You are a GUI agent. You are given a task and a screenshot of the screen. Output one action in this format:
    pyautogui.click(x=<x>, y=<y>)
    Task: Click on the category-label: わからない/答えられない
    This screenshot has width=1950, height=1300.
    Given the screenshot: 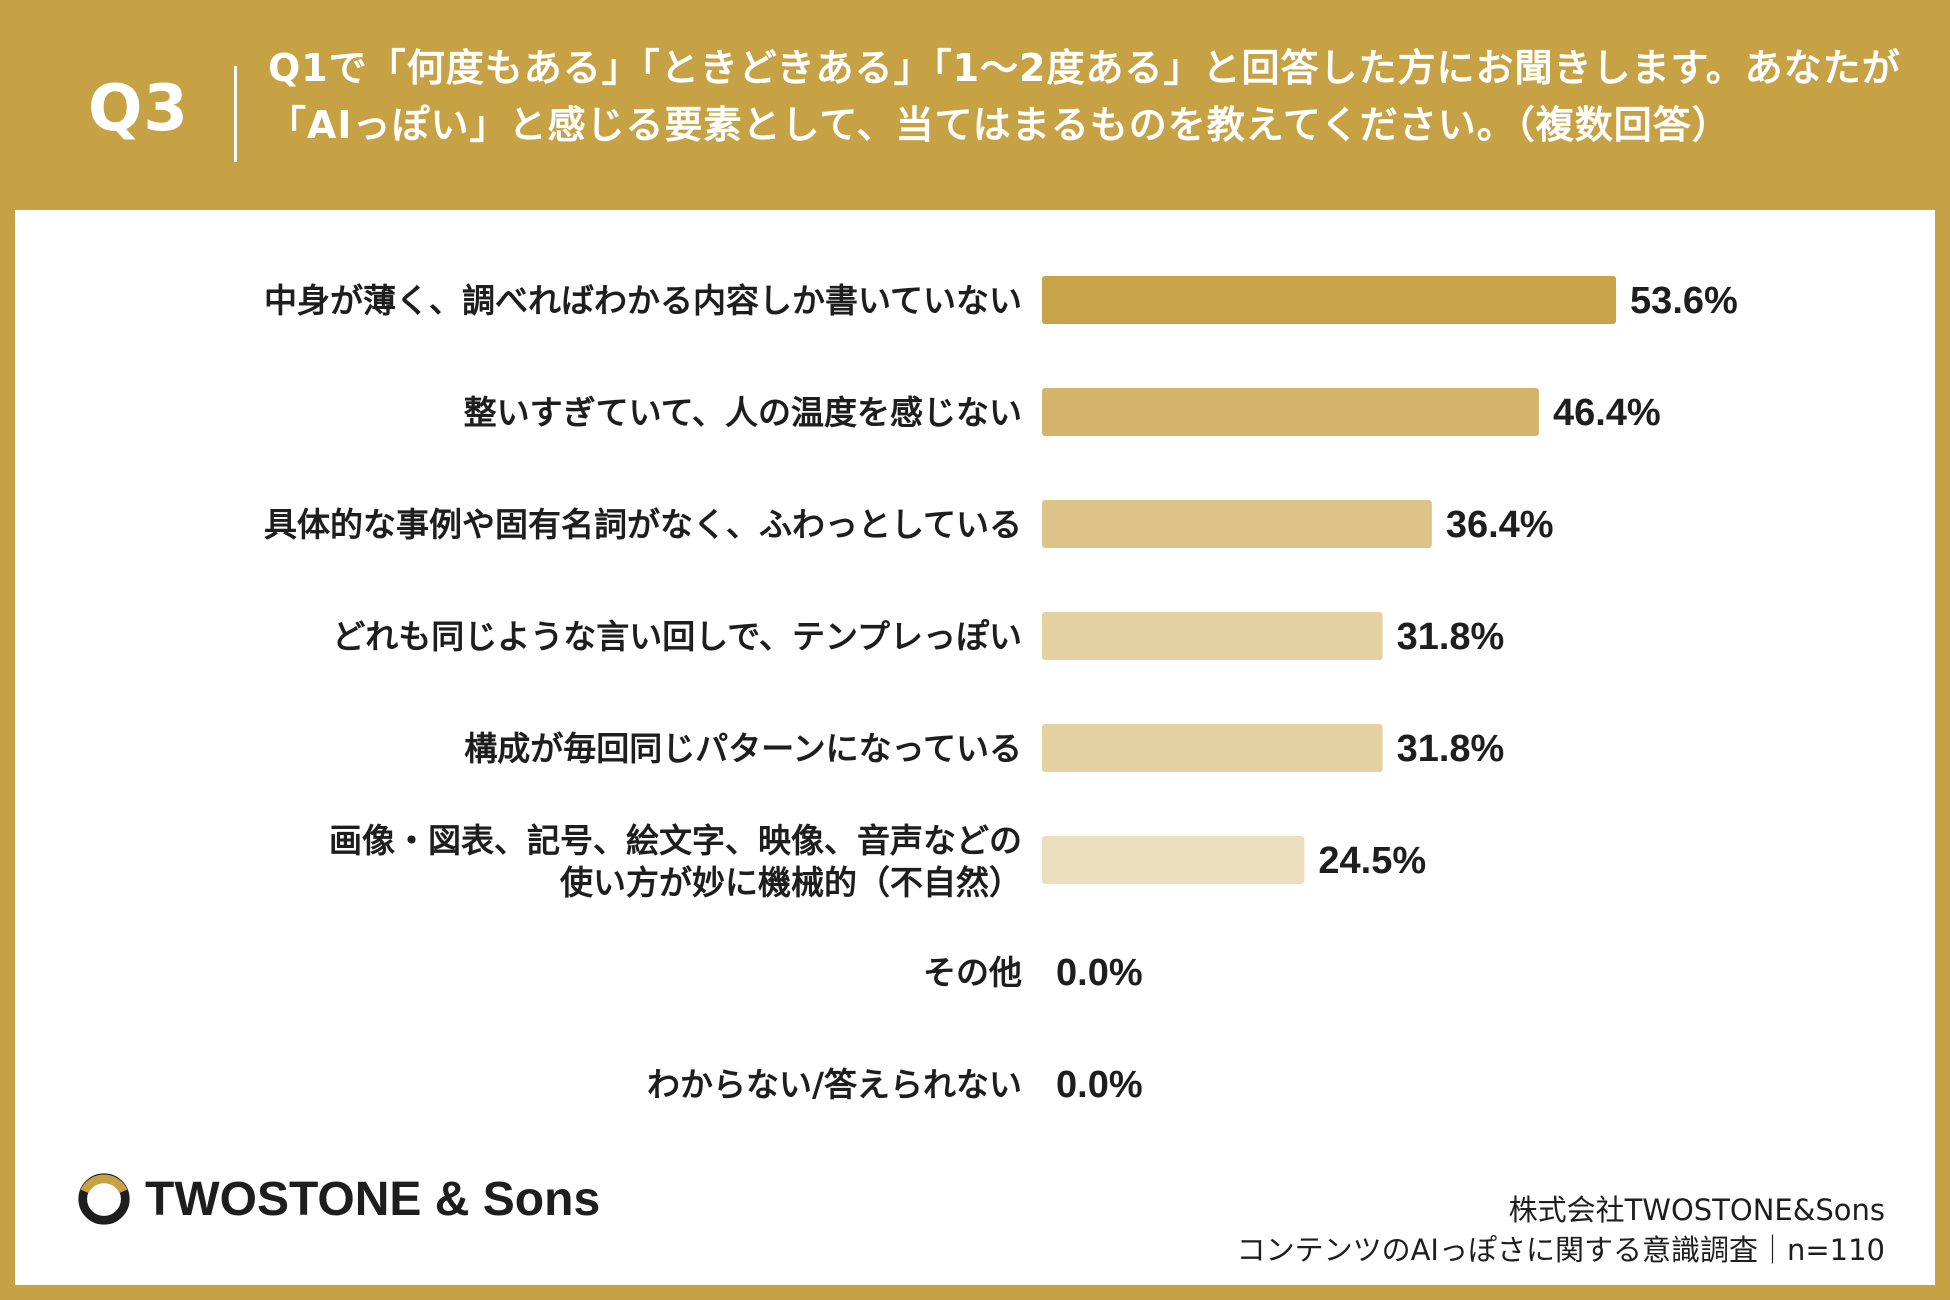 What is the action you would take?
    pyautogui.click(x=834, y=1084)
    